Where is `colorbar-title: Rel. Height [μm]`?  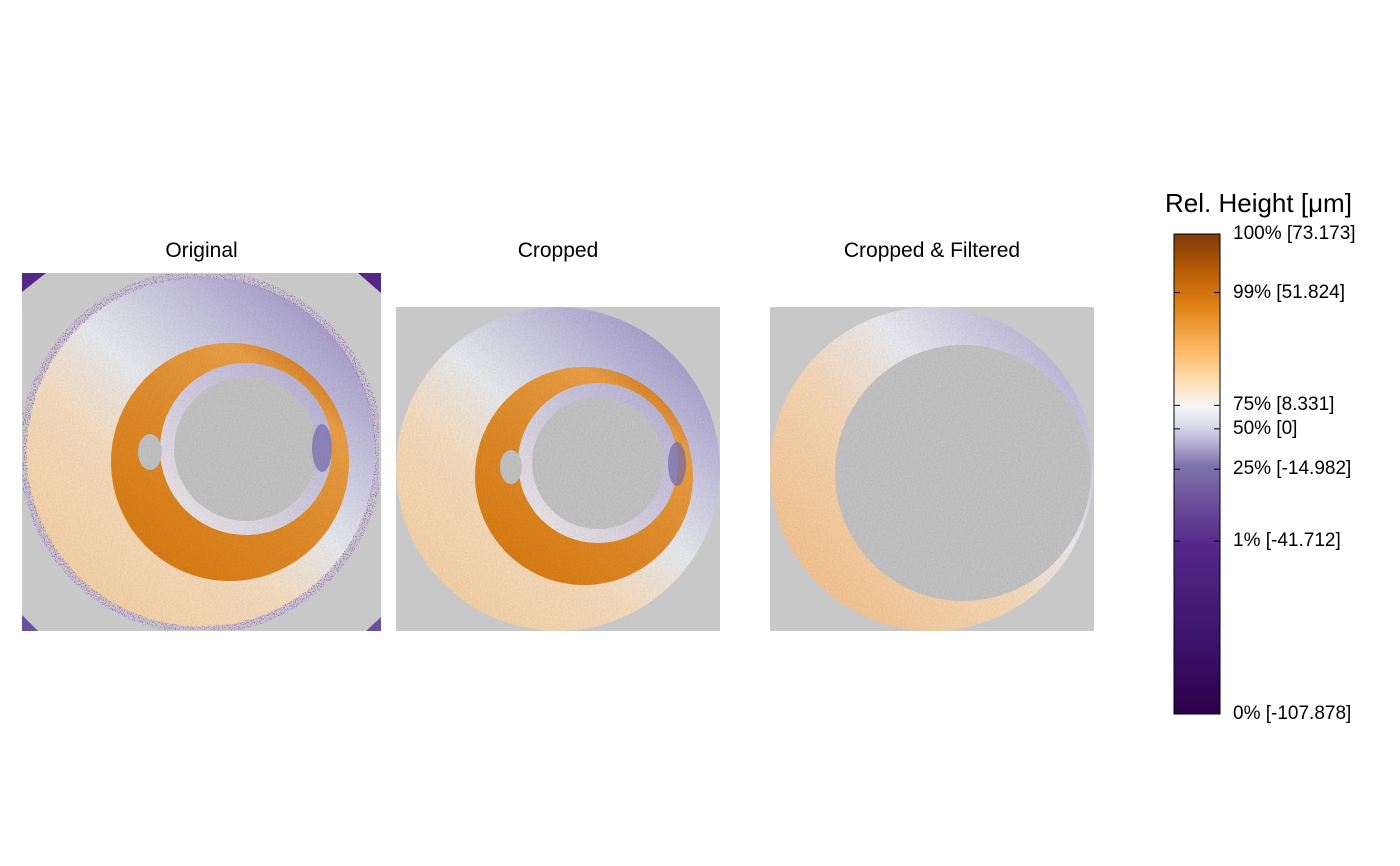 colorbar-title: Rel. Height [μm] is located at coordinates (1272, 203).